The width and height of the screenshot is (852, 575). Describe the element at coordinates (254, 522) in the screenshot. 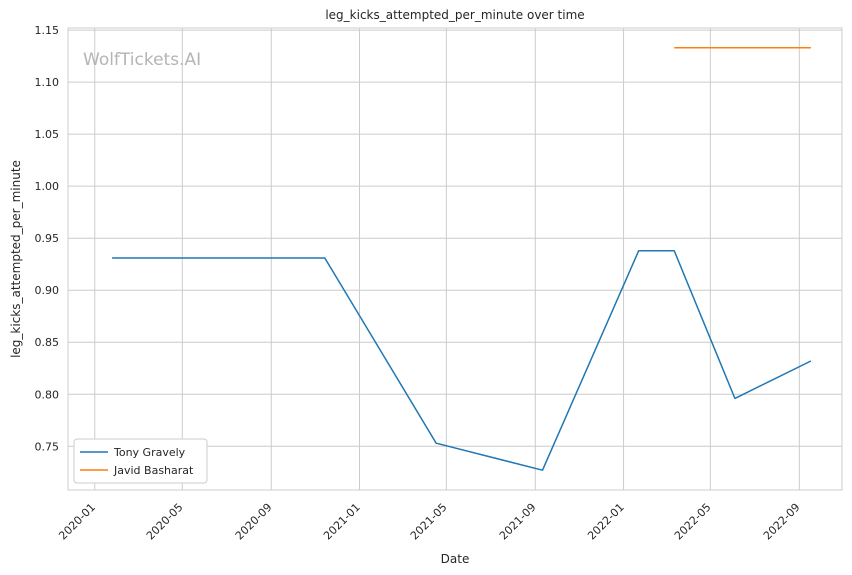

I see `x-tick-label-2020-09: 2020-09` at that location.